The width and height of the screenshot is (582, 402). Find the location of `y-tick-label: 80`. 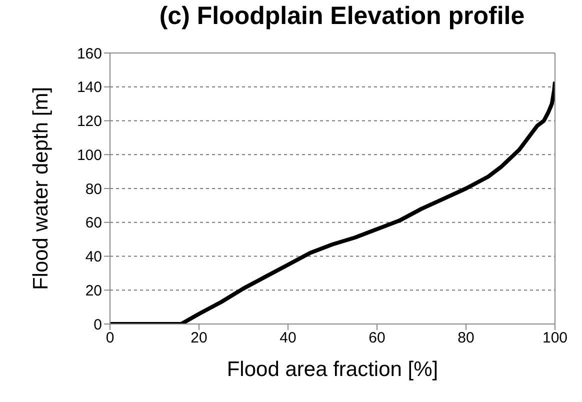

y-tick-label: 80 is located at coordinates (93, 189).